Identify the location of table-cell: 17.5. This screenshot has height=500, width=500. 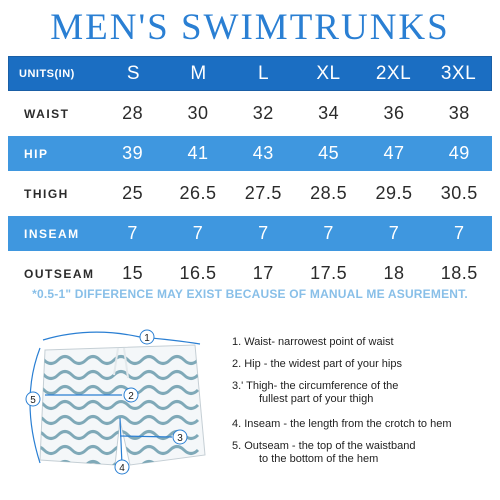
(329, 273).